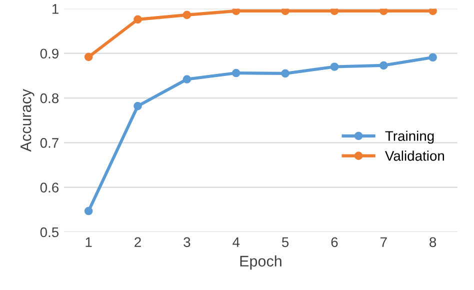 This screenshot has width=474, height=290. I want to click on legend-label: Training, so click(409, 137).